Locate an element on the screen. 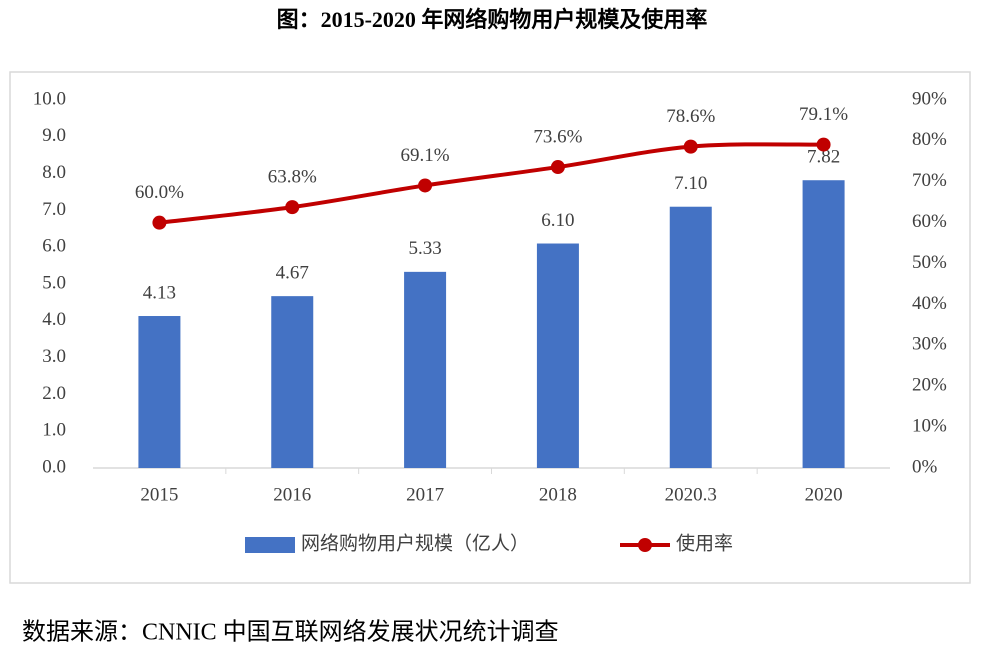 The height and width of the screenshot is (661, 984). line-value-label: 69.1% is located at coordinates (425, 155).